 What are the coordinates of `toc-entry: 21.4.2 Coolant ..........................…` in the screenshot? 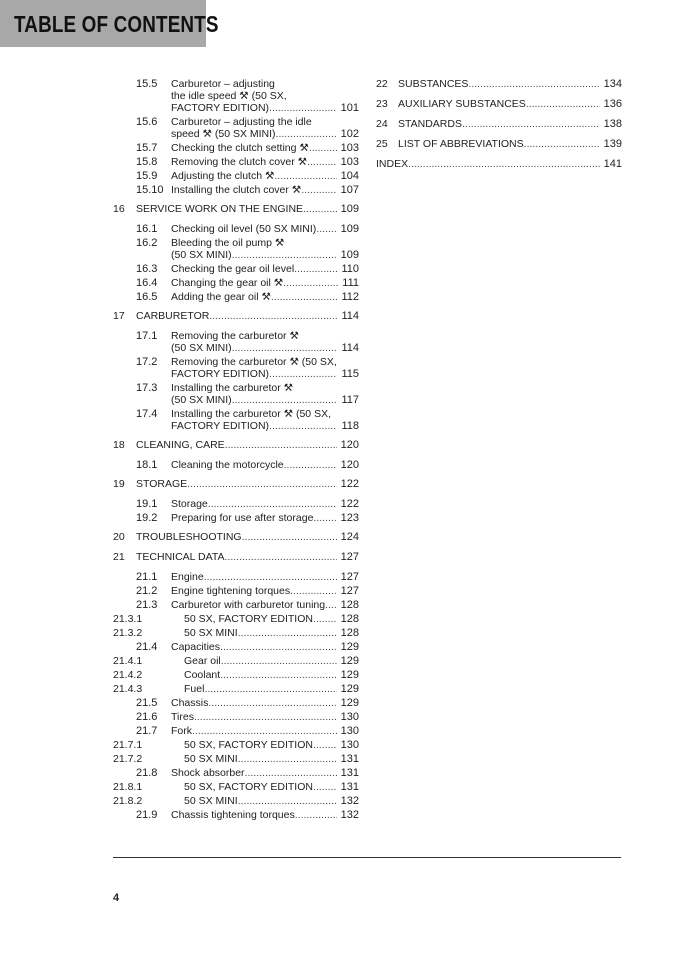 It's located at (236, 675).